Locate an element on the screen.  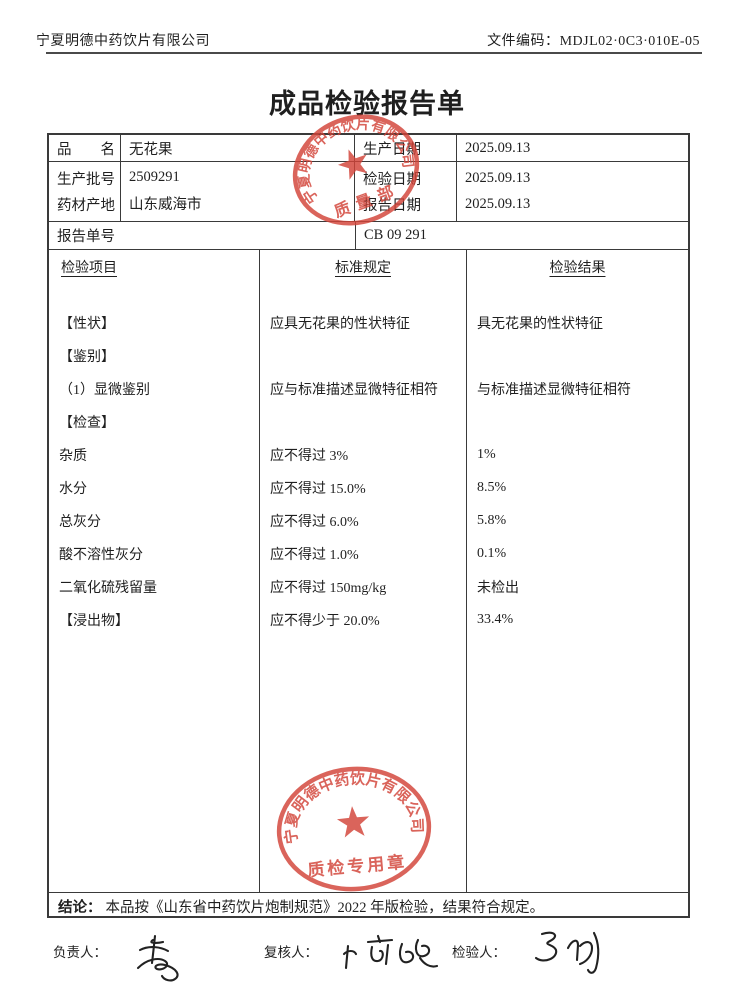
row-item: 【浸出物】 is located at coordinates (154, 619).